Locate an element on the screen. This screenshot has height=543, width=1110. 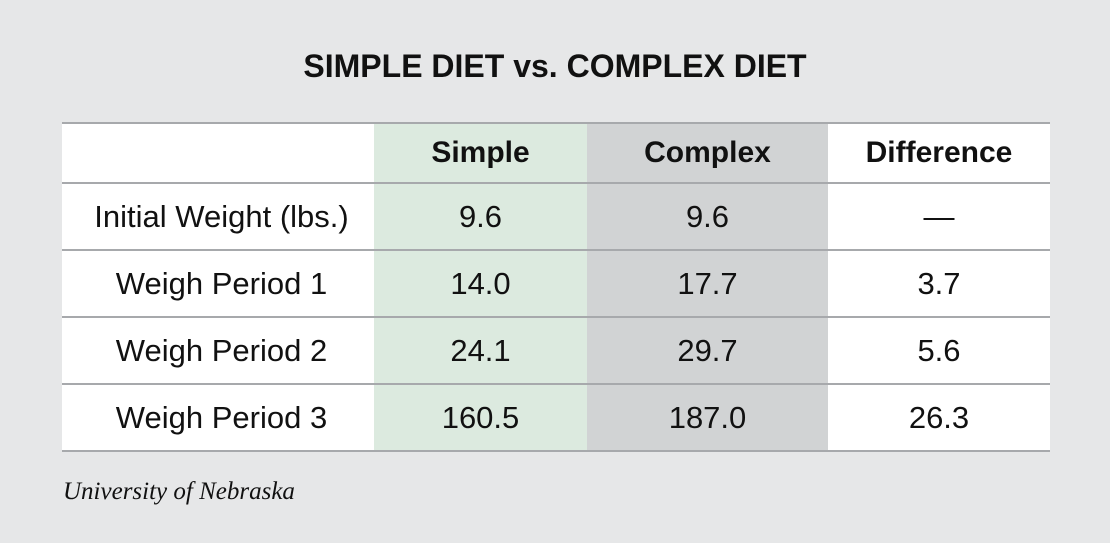
table-row: Weigh Period 2 24.1 29.7 5.6 is located at coordinates (556, 350).